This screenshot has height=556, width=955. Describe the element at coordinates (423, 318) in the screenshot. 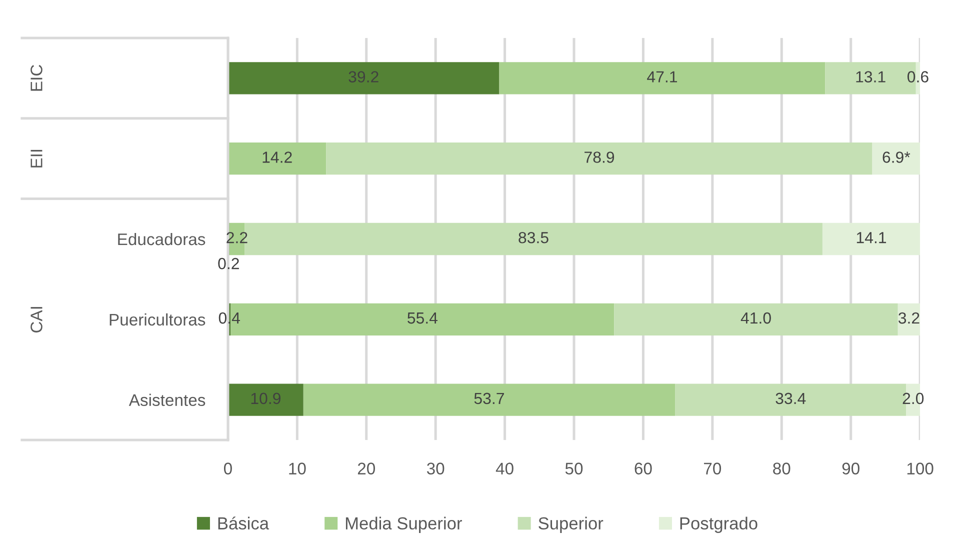

I see `data-label: 55.4` at that location.